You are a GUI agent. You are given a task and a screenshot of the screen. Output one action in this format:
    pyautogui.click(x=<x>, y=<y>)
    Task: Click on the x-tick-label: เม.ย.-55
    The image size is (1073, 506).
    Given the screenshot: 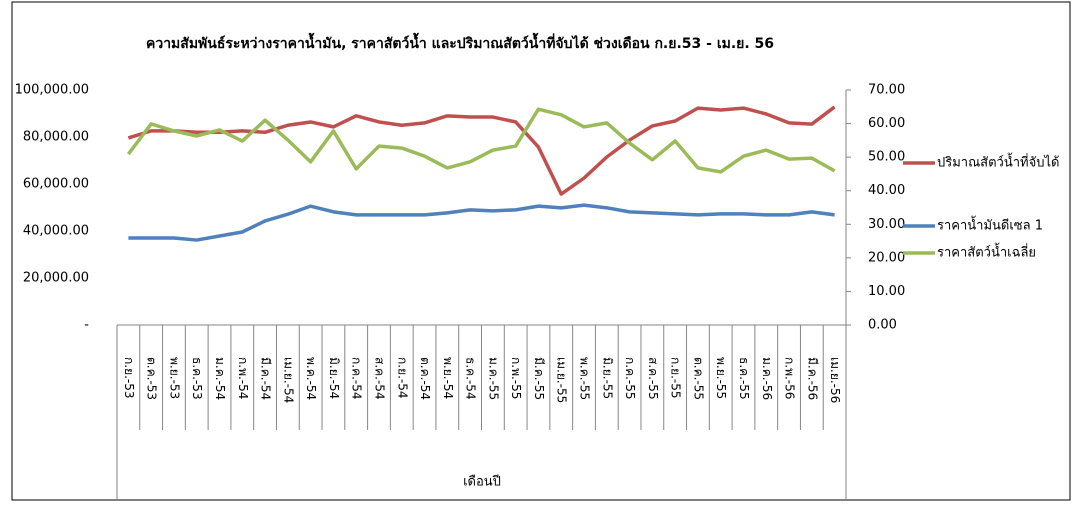 What is the action you would take?
    pyautogui.click(x=562, y=380)
    